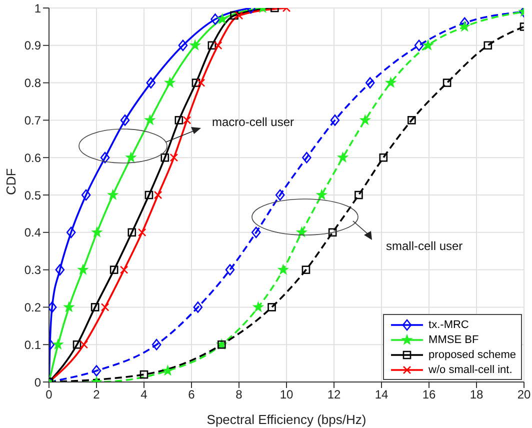 This screenshot has width=532, height=428. What do you see at coordinates (524, 395) in the screenshot?
I see `x-tick-label: 20` at bounding box center [524, 395].